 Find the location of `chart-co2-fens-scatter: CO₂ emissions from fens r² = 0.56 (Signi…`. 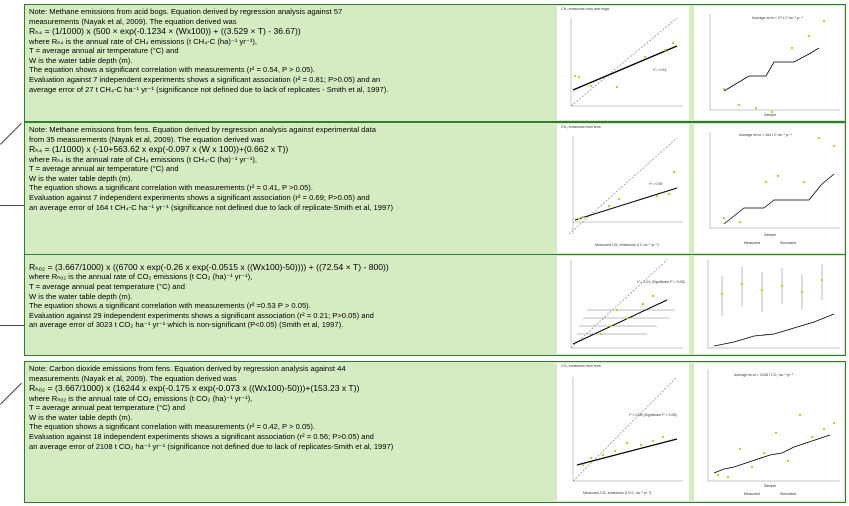

chart-co2-fens-scatter: CO₂ emissions from fens r² = 0.56 (Signi… is located at coordinates (623, 432).